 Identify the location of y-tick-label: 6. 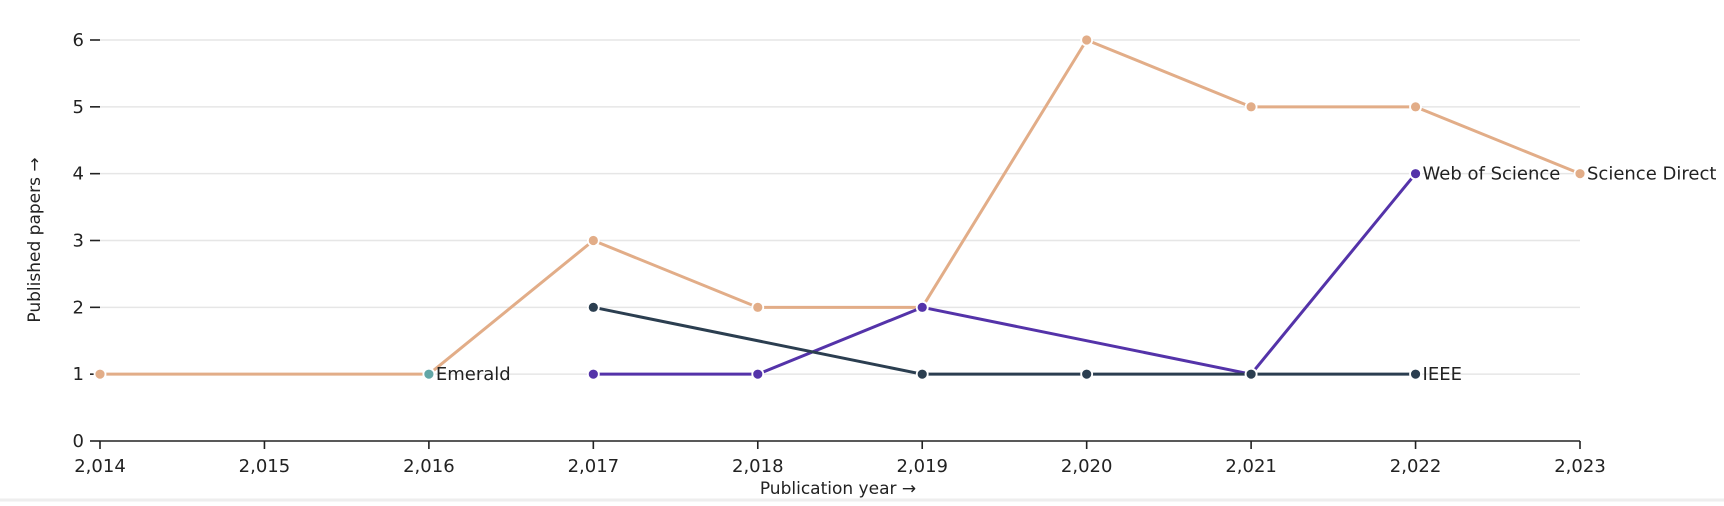
(78, 40).